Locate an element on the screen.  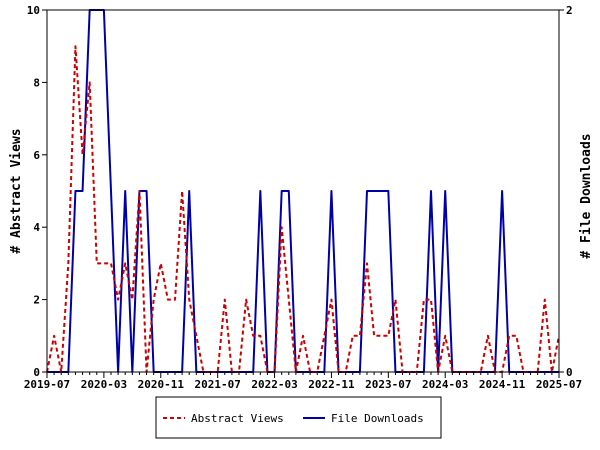
legend-box is located at coordinates (298, 417).